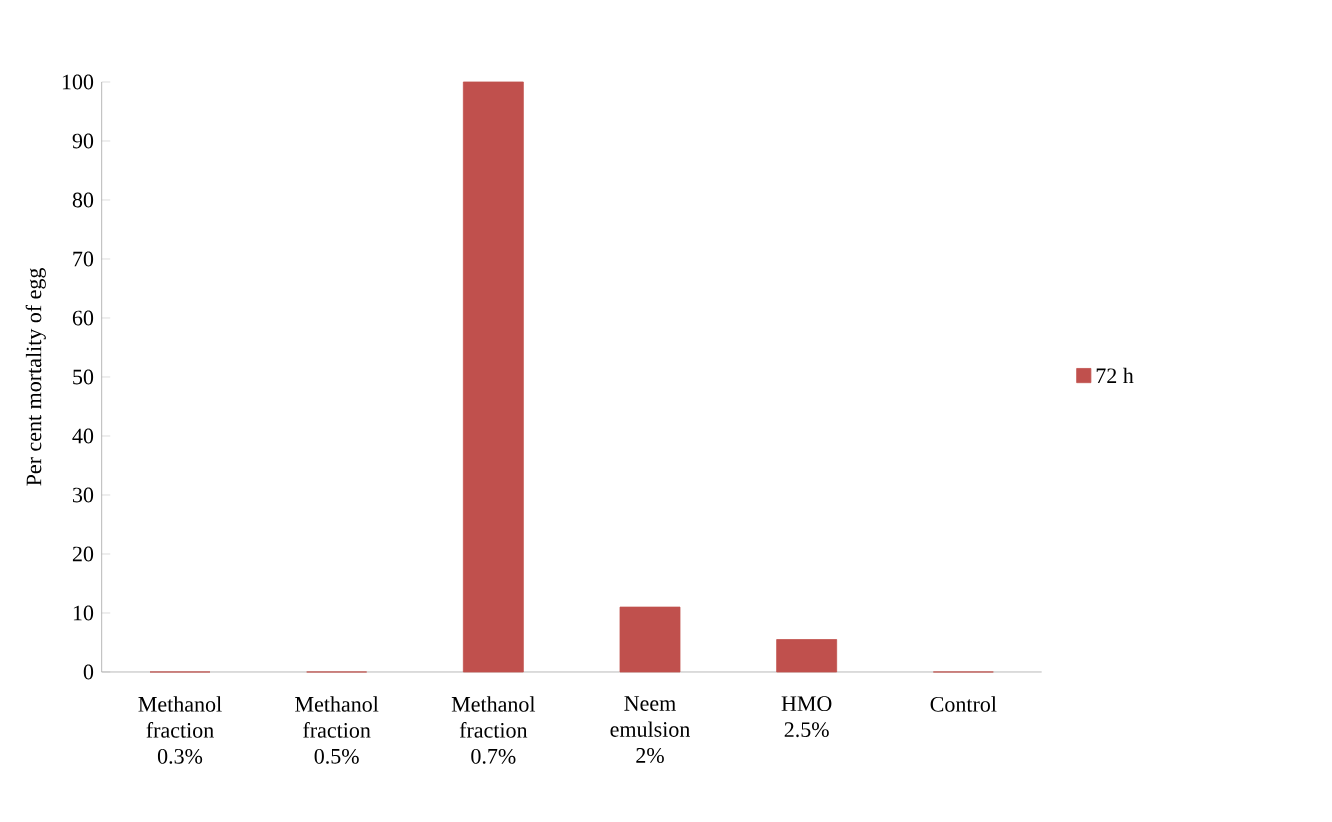  What do you see at coordinates (78, 82) in the screenshot?
I see `y-tick-label: 100` at bounding box center [78, 82].